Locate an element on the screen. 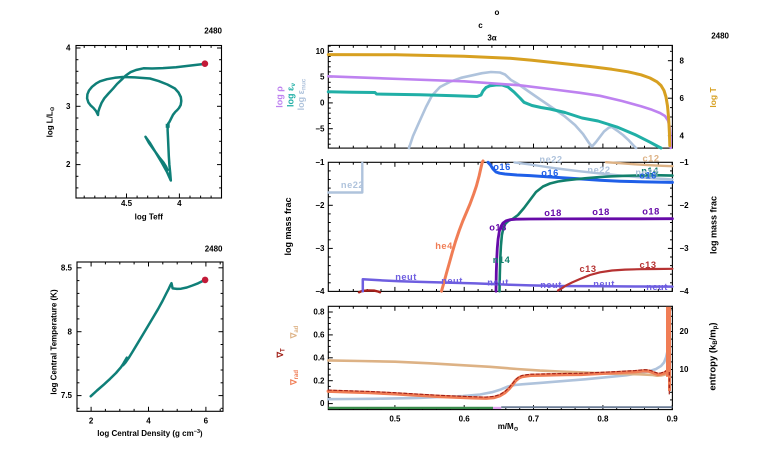  svg-text: log Teff is located at coordinates (149, 217).